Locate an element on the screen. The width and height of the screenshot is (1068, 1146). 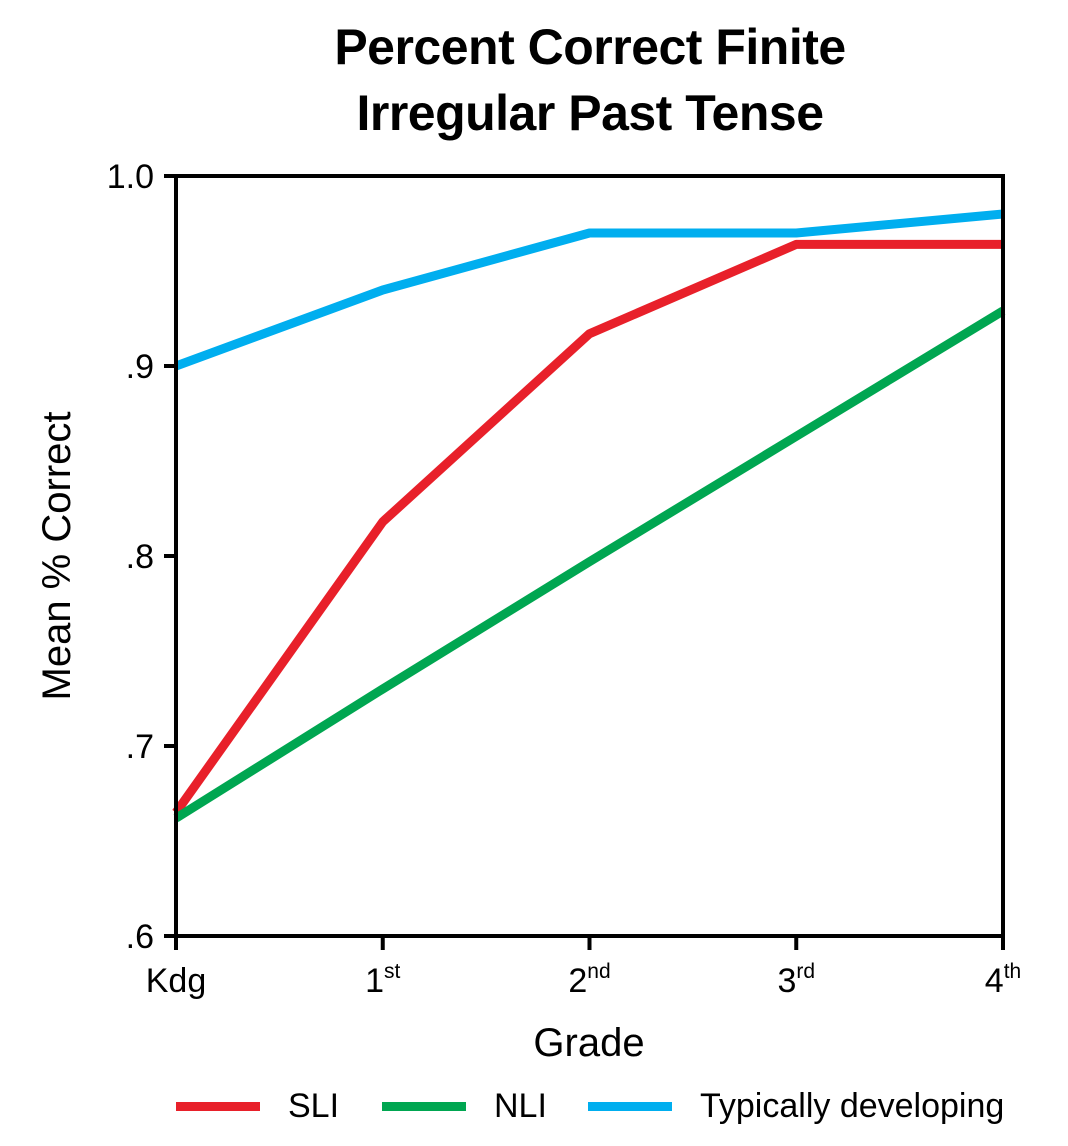
chart-title-line-2: Irregular Past Tense is located at coordinates (590, 113).